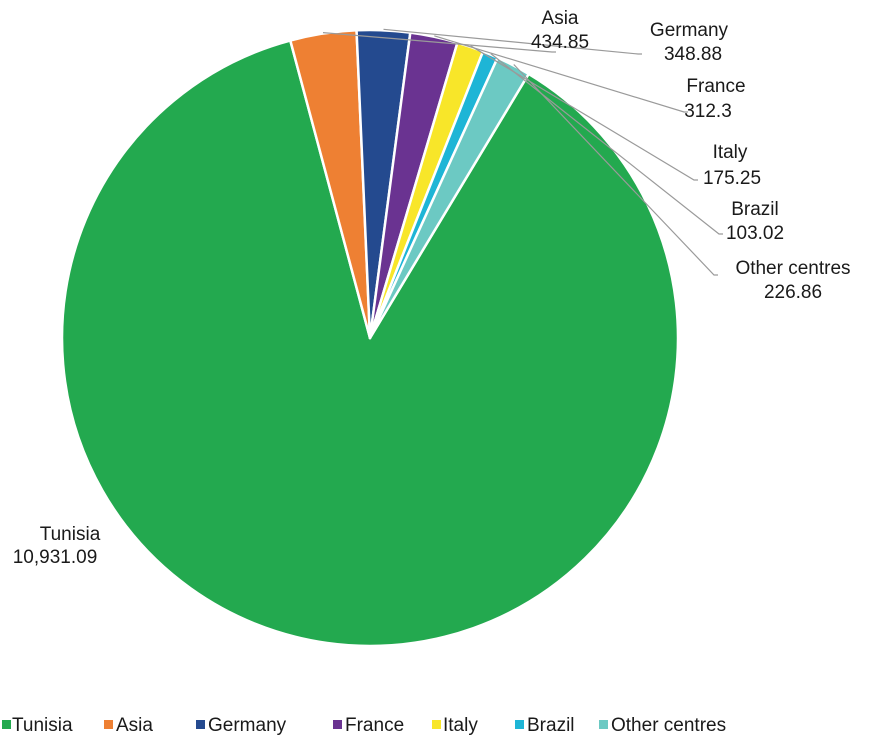  Describe the element at coordinates (560, 18) in the screenshot. I see `label-asia-name: Asia` at that location.